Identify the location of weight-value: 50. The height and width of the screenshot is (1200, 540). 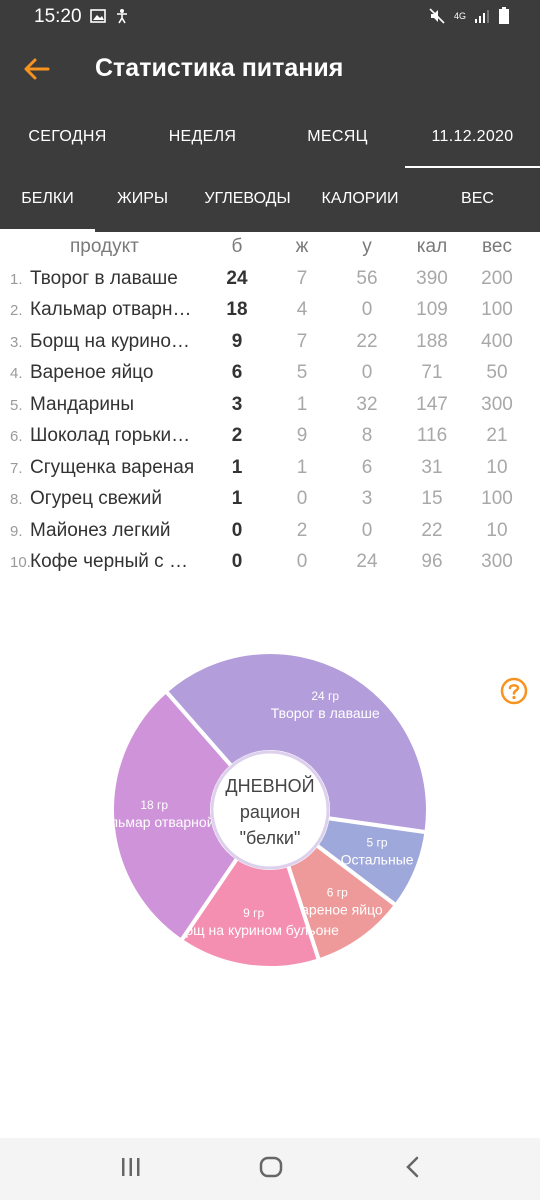
(497, 372).